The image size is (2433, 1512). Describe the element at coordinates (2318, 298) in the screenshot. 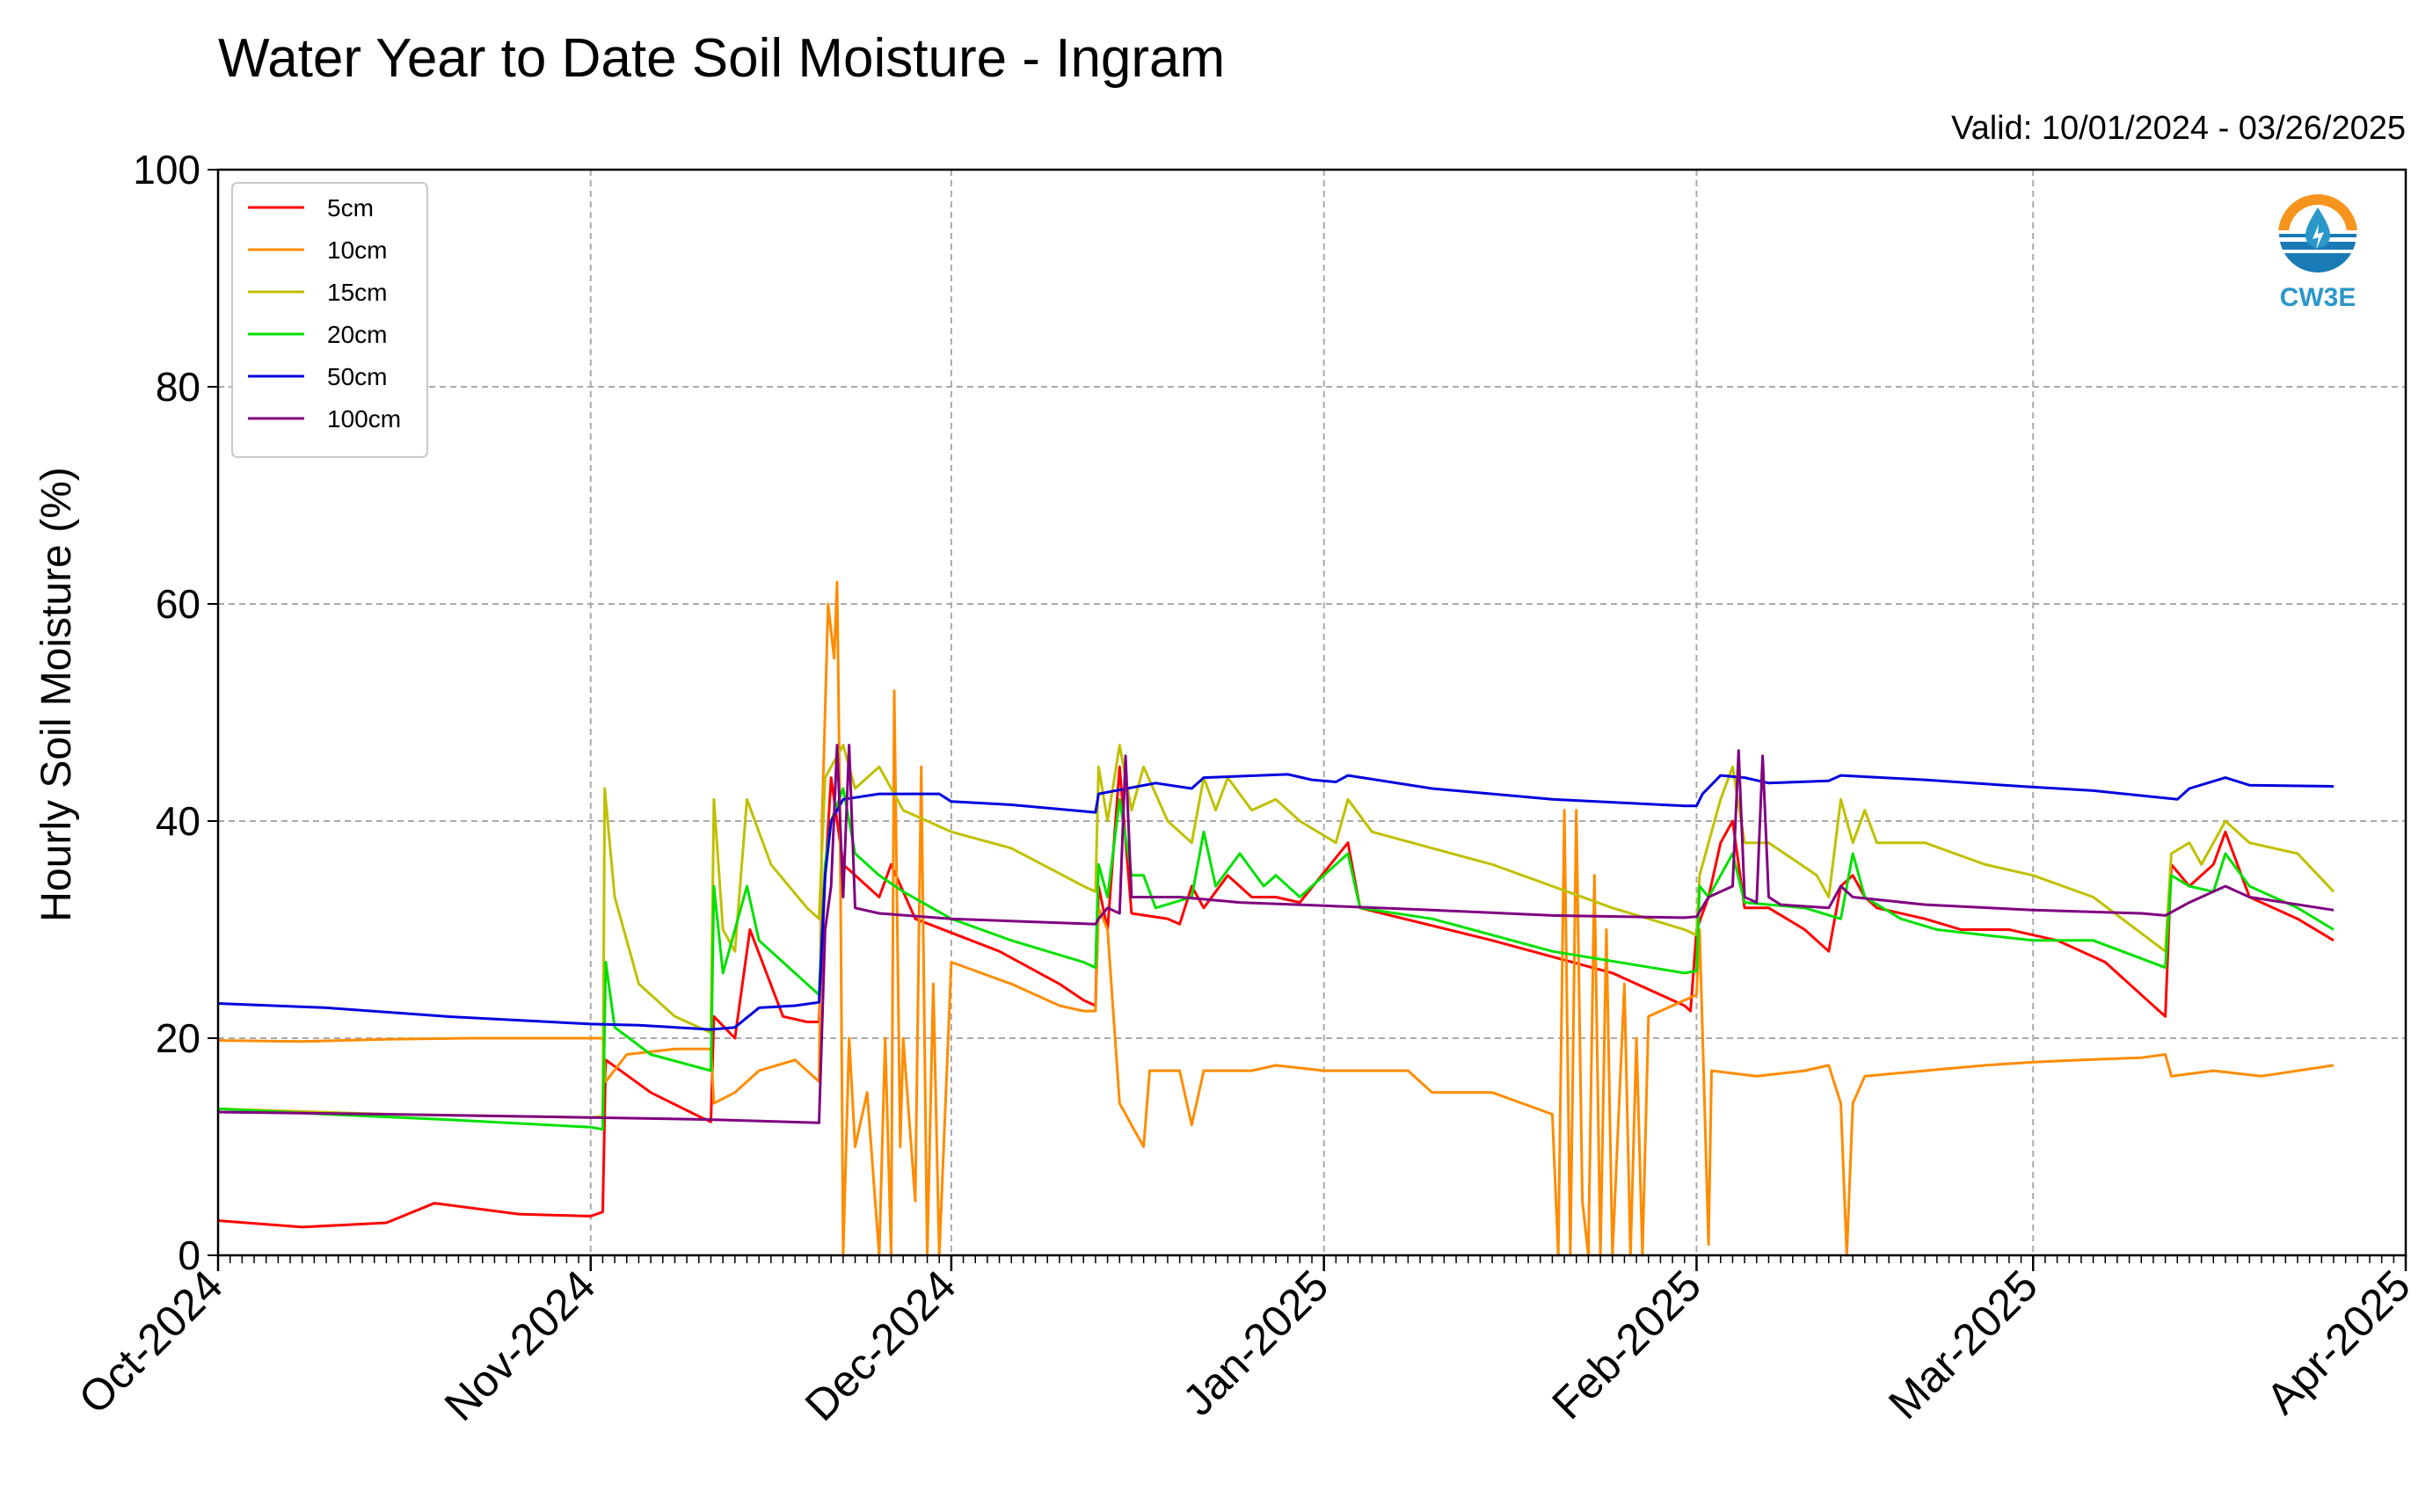

I see `logo-text: CW3E` at that location.